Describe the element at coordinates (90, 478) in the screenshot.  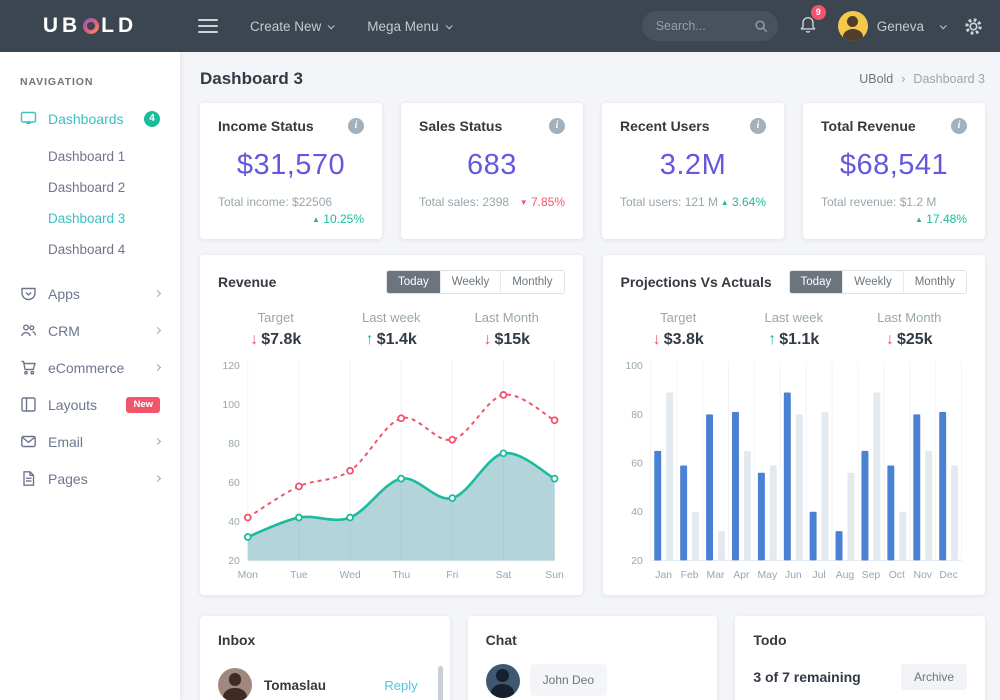
I see `sidebar-item-pages: Pages` at that location.